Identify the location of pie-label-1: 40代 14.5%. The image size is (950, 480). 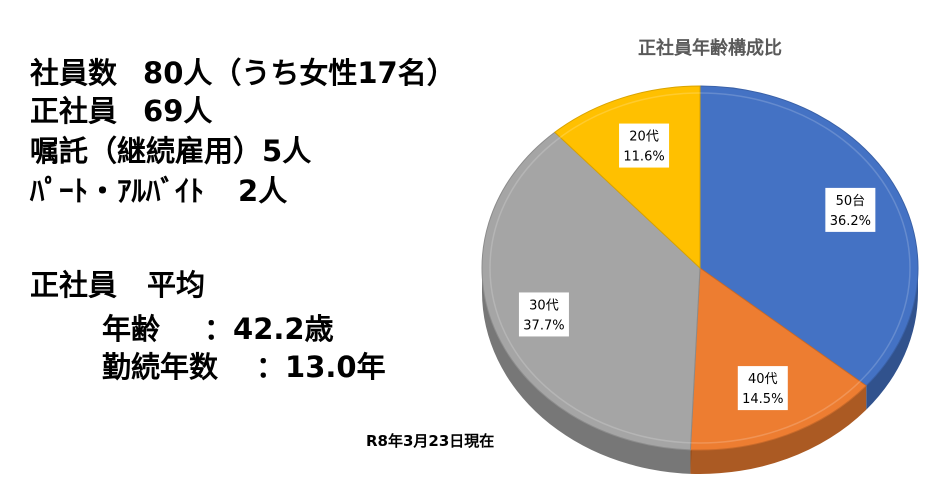
(762, 388).